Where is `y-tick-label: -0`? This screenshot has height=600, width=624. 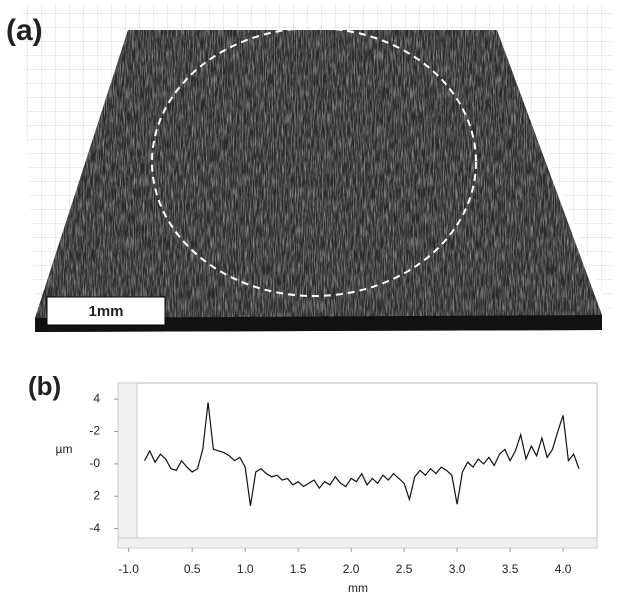 y-tick-label: -0 is located at coordinates (94, 463).